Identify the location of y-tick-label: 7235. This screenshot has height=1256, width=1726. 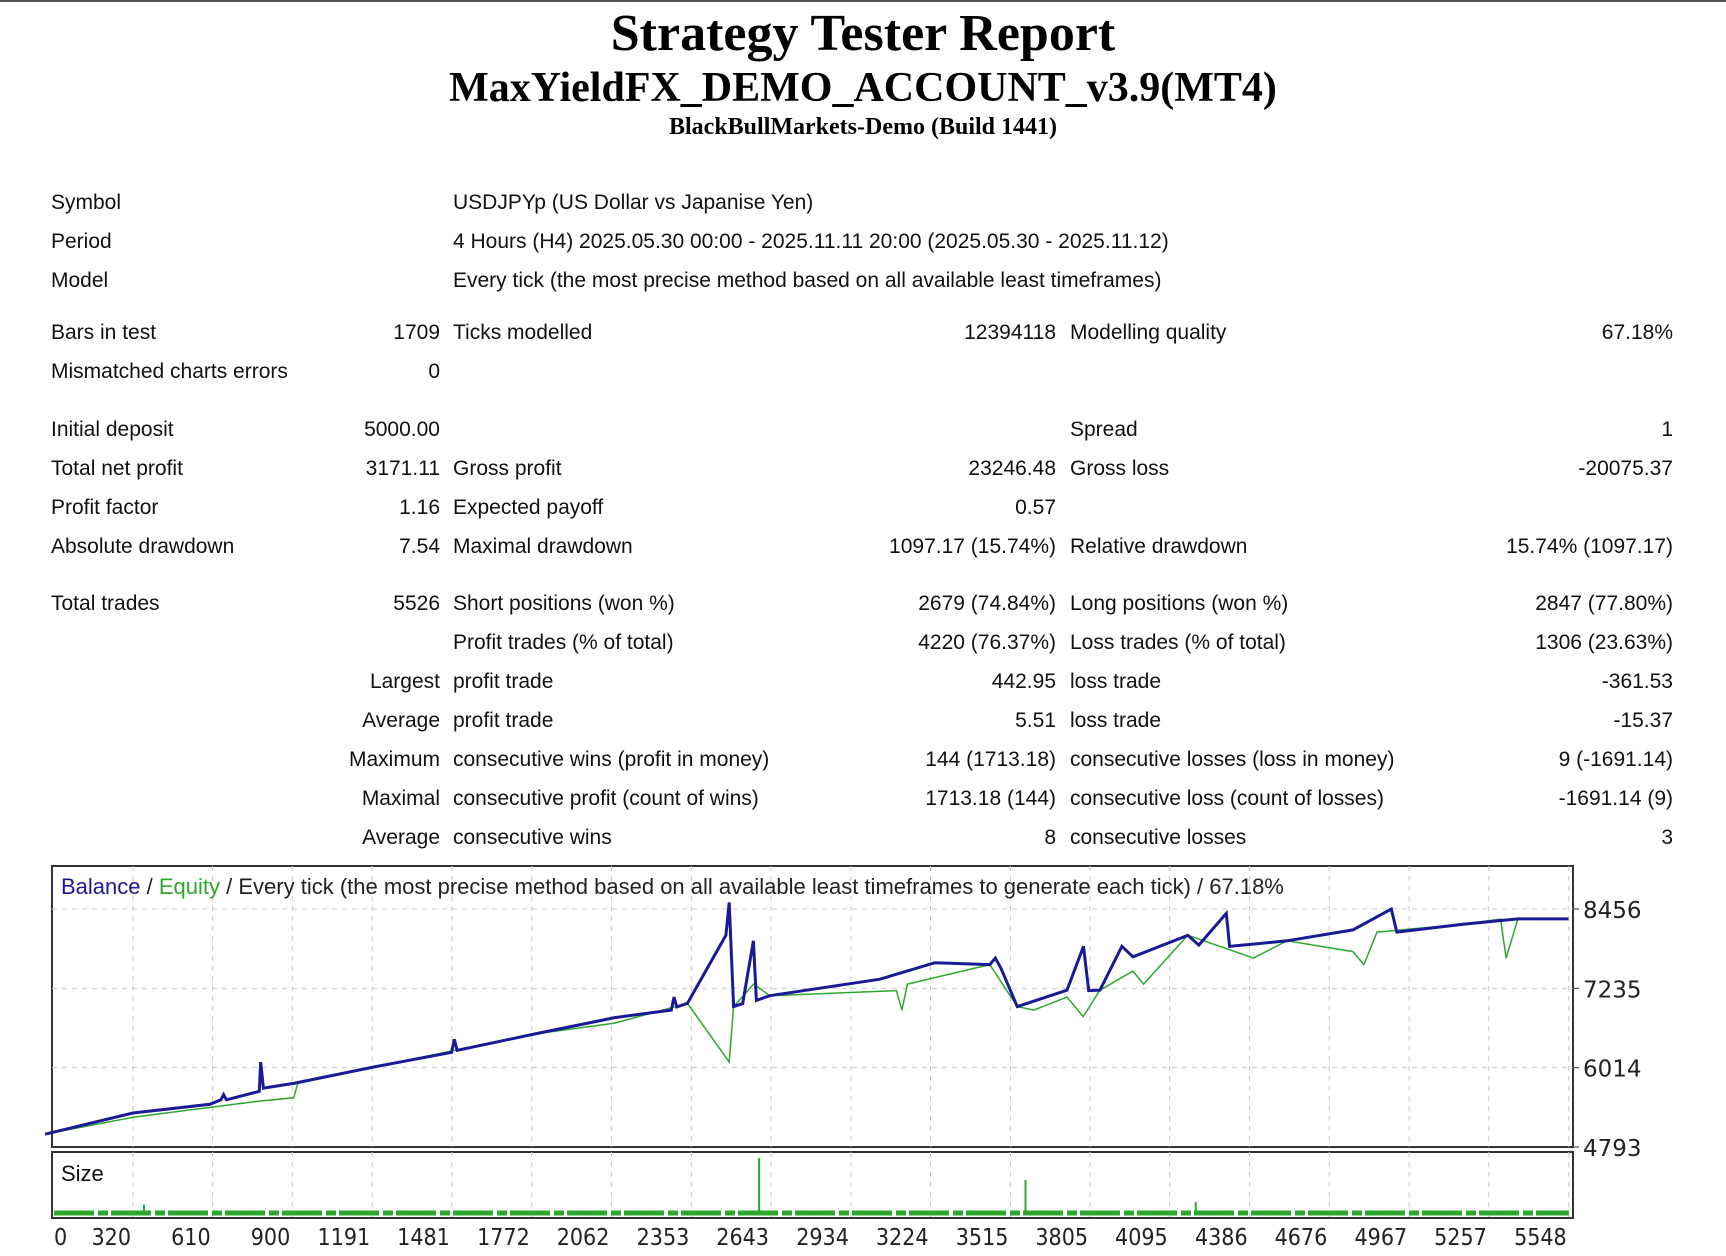
(1612, 990).